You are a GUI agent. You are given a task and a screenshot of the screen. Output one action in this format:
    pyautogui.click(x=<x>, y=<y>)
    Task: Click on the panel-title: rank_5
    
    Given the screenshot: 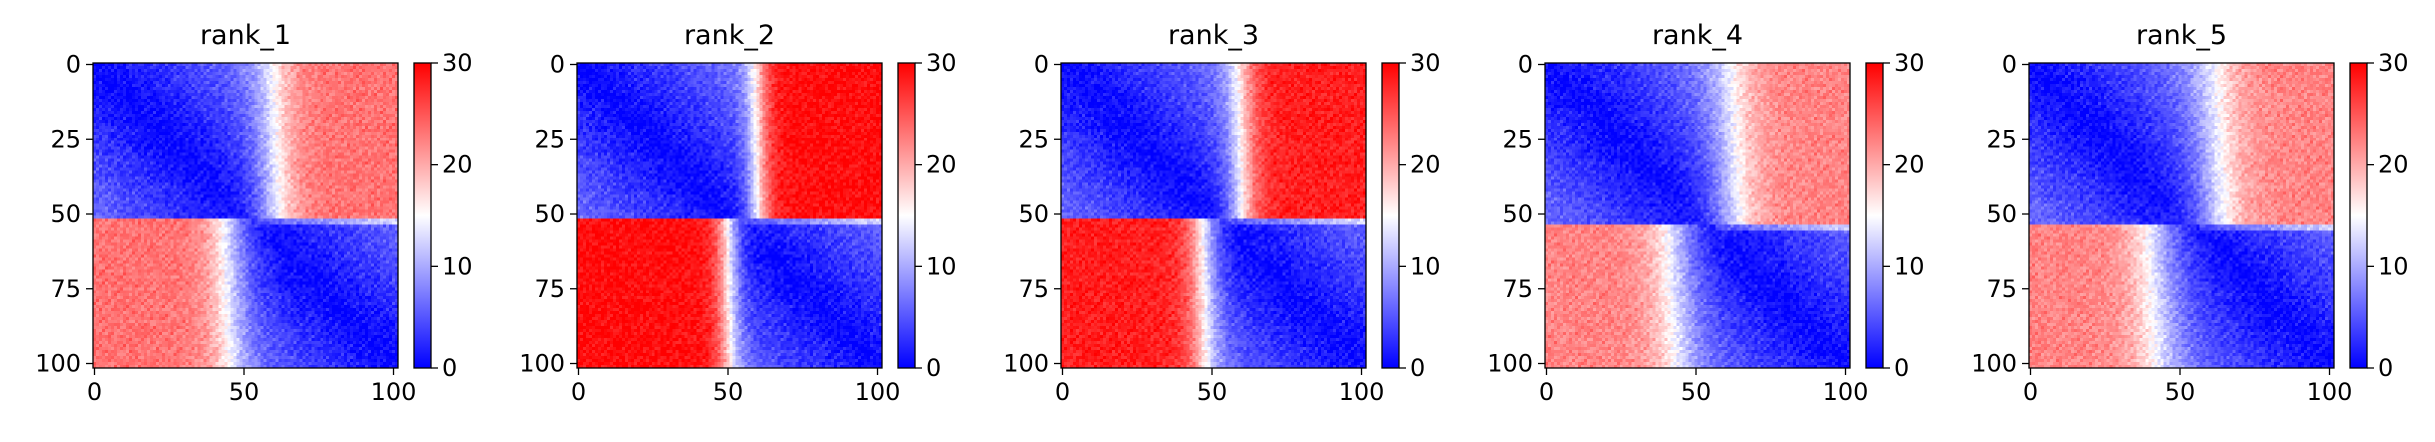 What is the action you would take?
    pyautogui.click(x=2181, y=35)
    